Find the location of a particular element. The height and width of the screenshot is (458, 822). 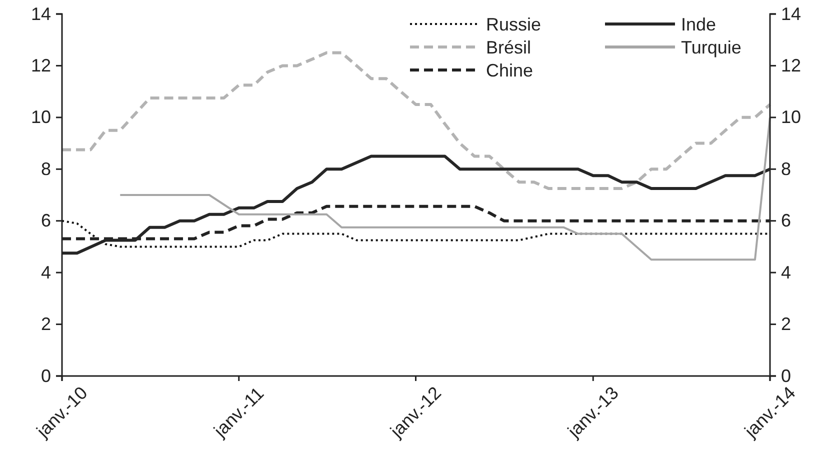

legend-label: Turquie is located at coordinates (711, 47).